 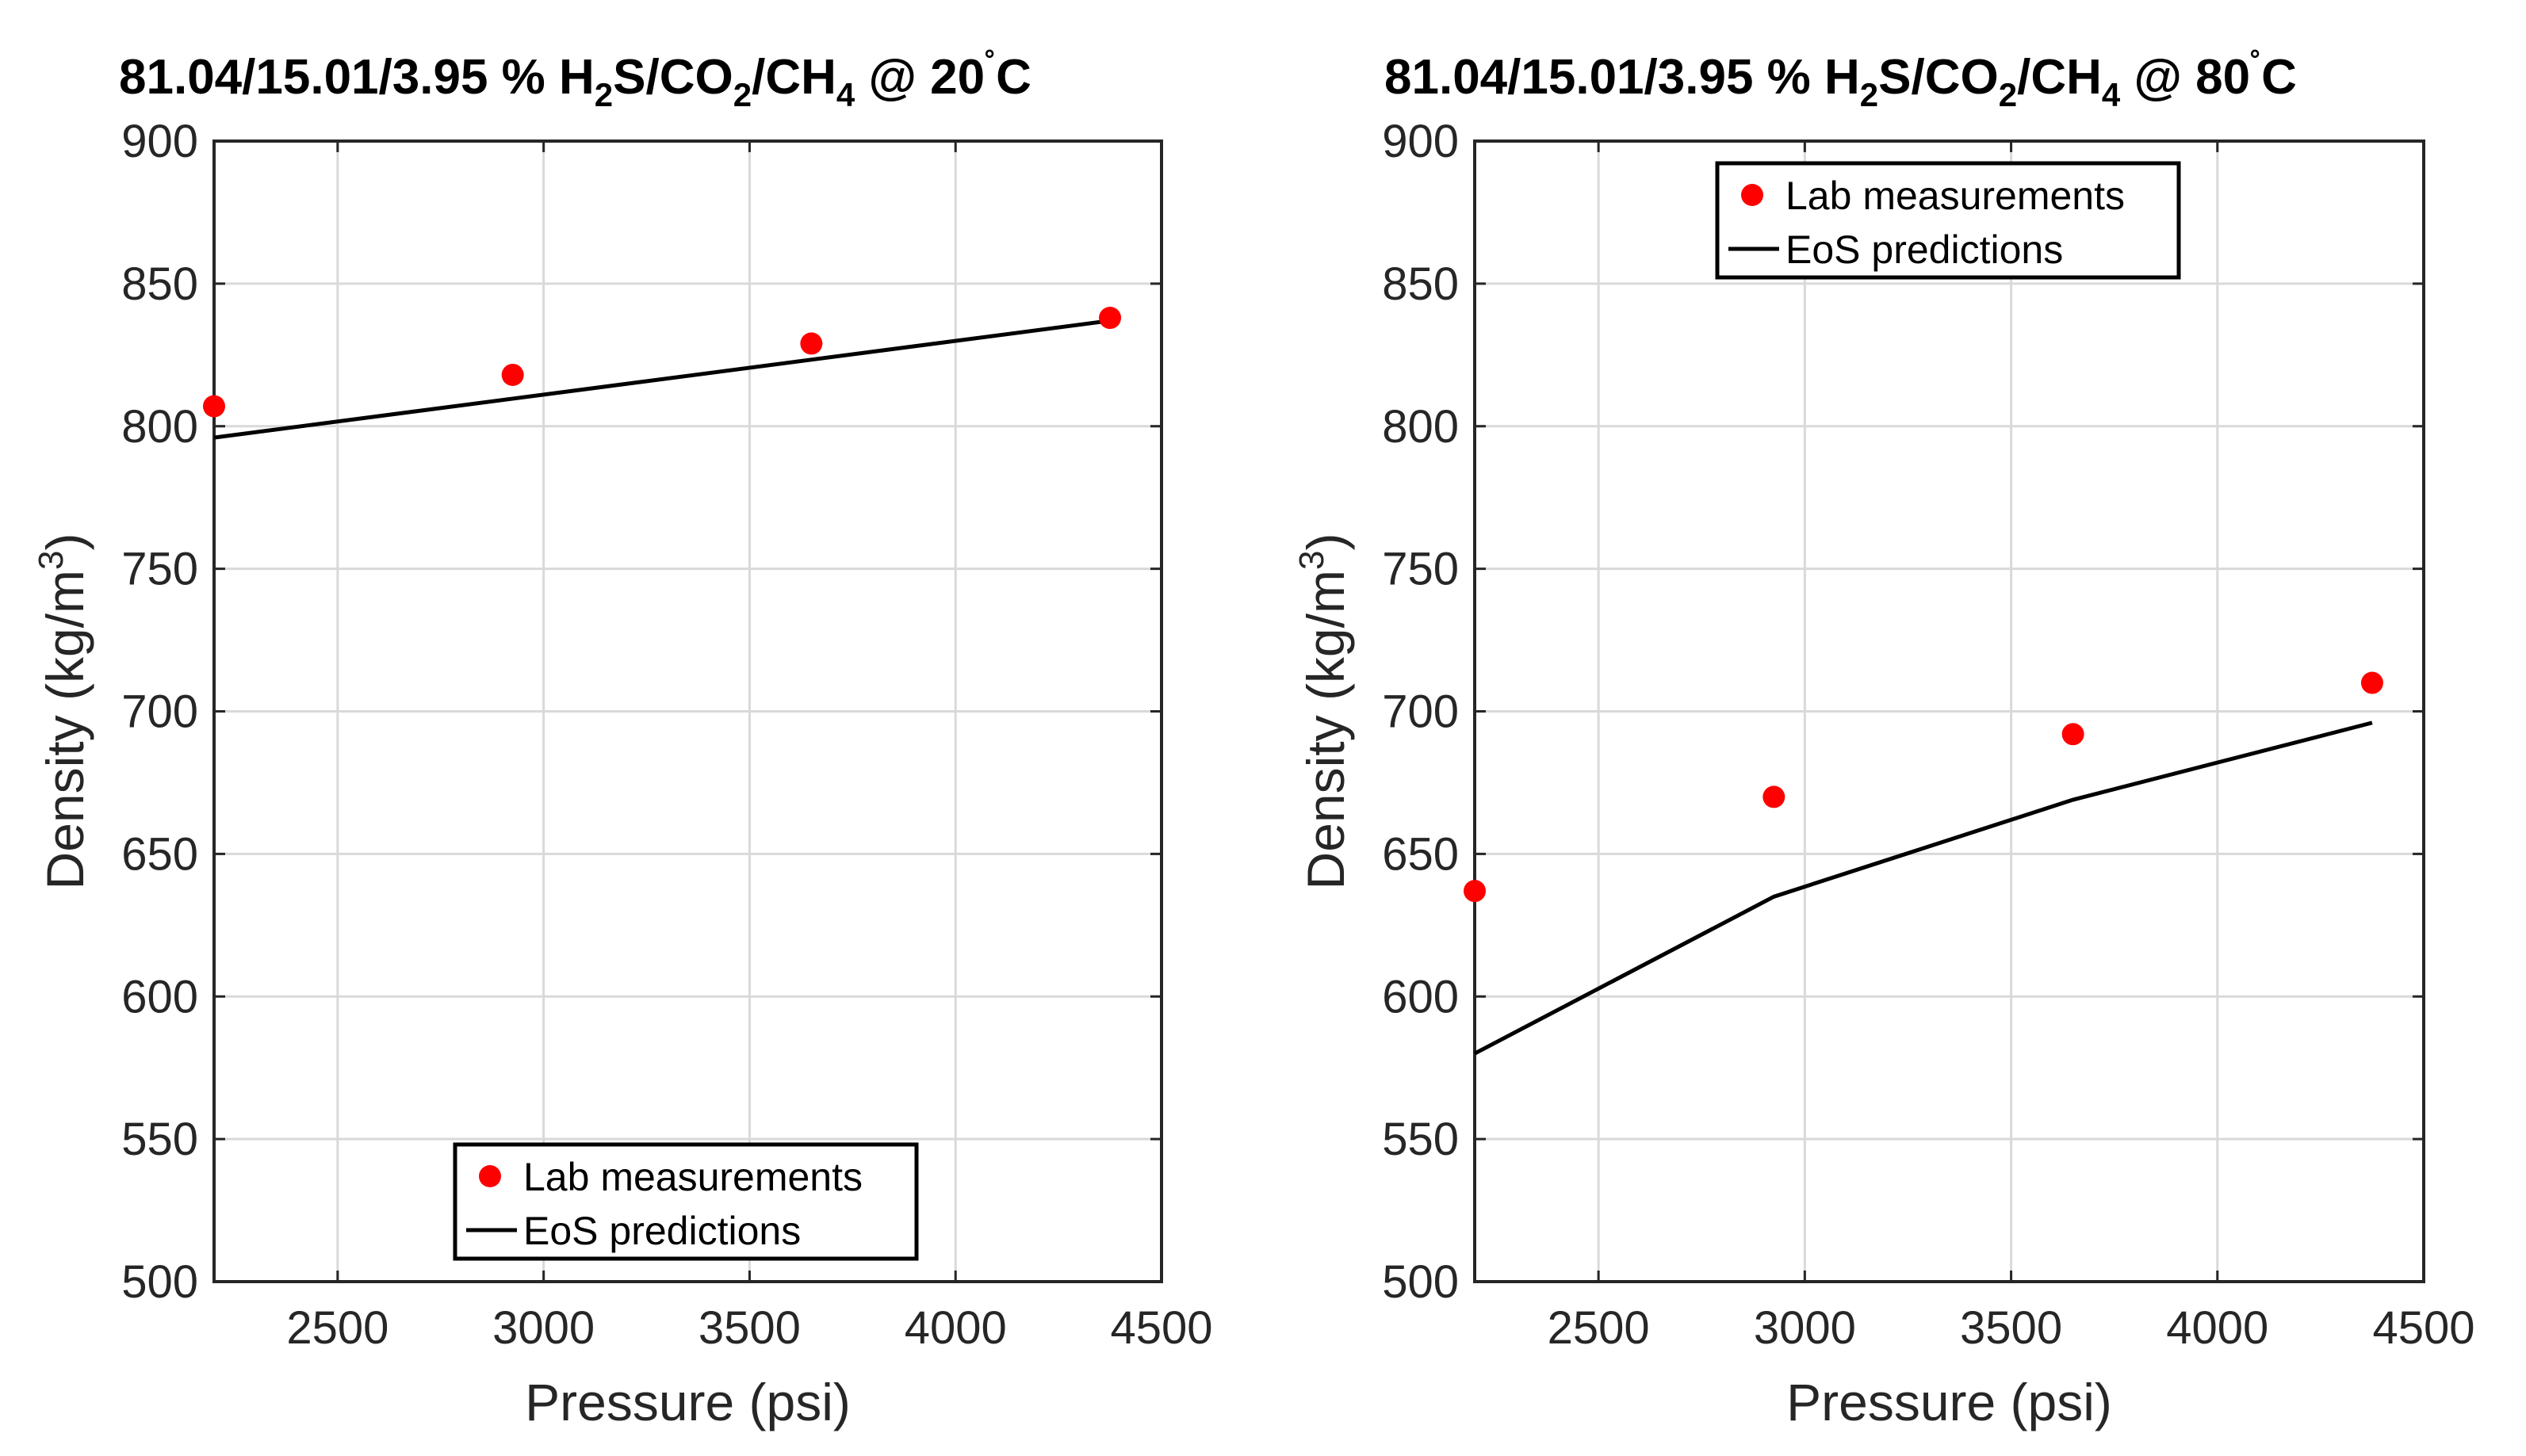 I want to click on chart-title-part: @ 80, so click(x=2185, y=77).